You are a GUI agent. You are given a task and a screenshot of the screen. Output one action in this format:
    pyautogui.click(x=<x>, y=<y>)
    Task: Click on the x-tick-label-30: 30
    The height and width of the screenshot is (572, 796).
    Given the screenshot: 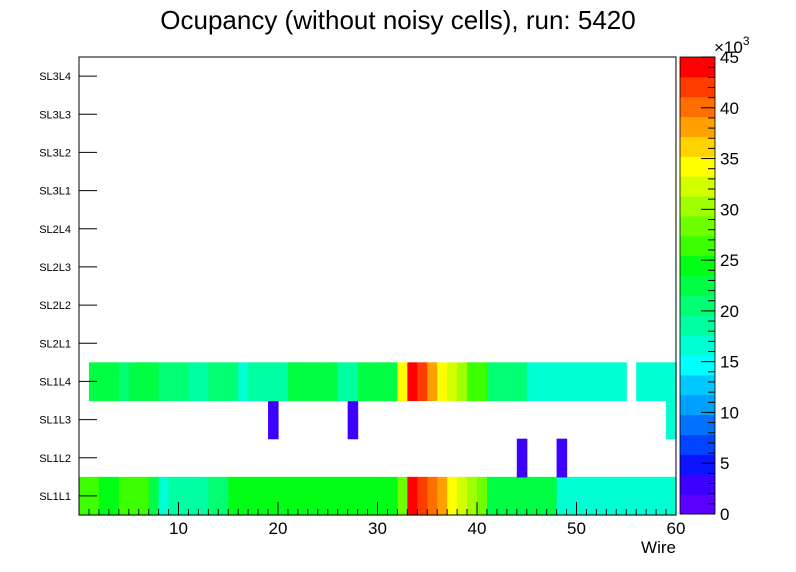 What is the action you would take?
    pyautogui.click(x=377, y=528)
    